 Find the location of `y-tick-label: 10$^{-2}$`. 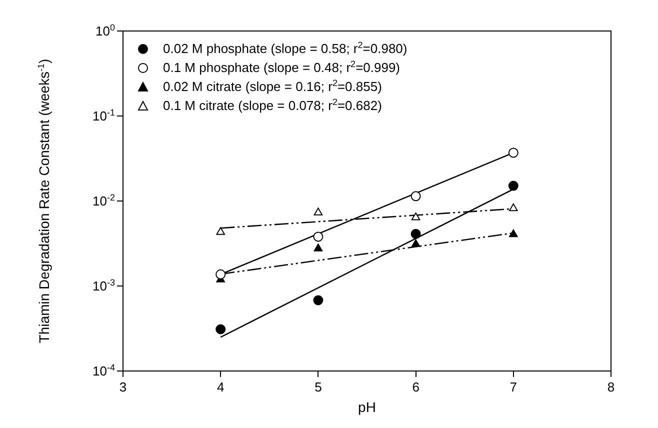

y-tick-label: 10$^{-2}$ is located at coordinates (103, 200).